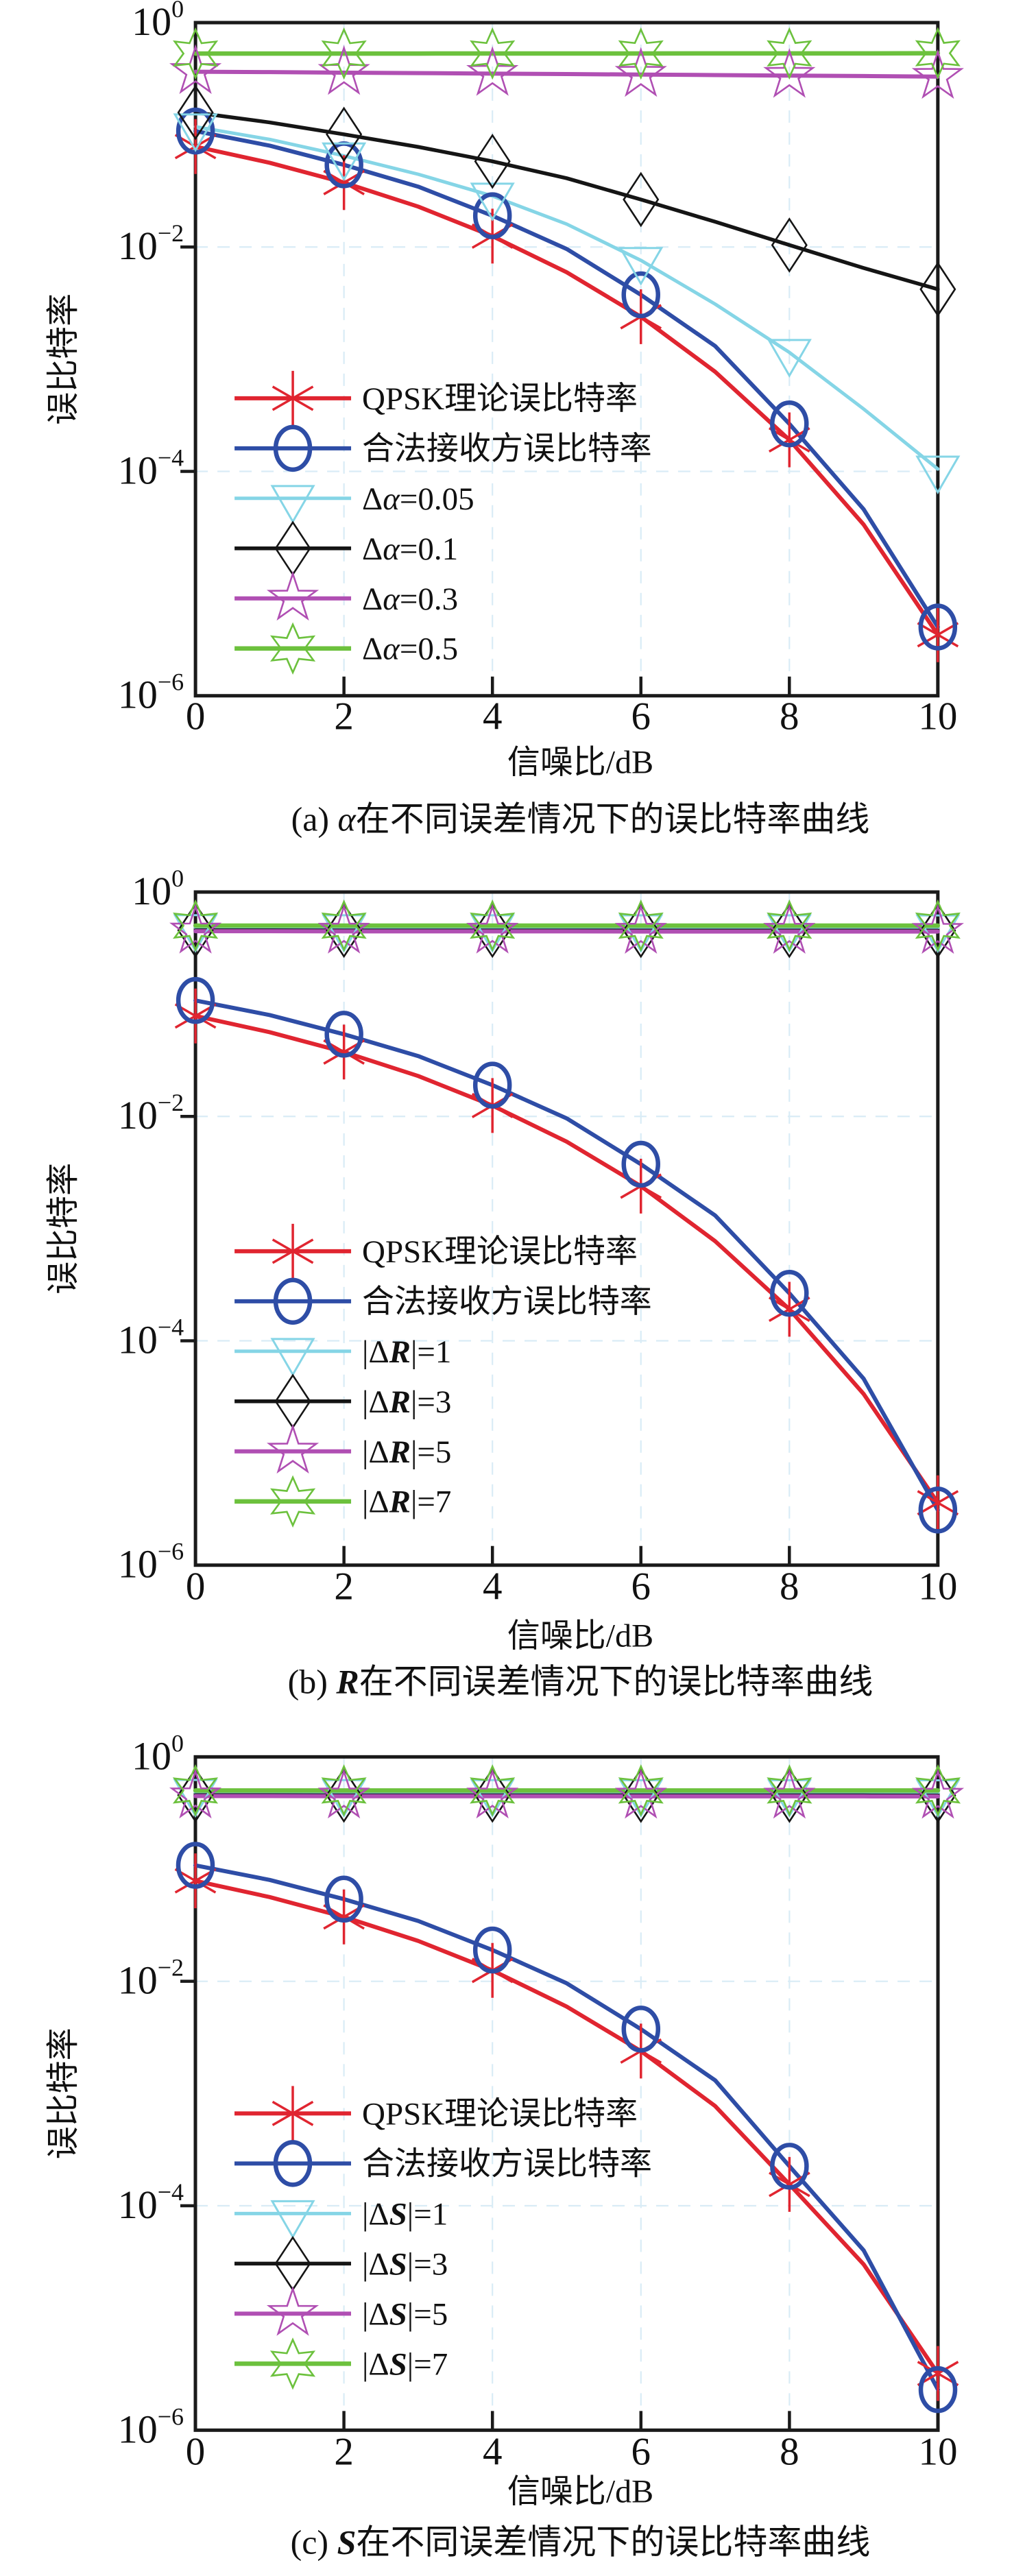  Describe the element at coordinates (405, 2264) in the screenshot. I see `legend-label-3: |ΔS|=3` at that location.